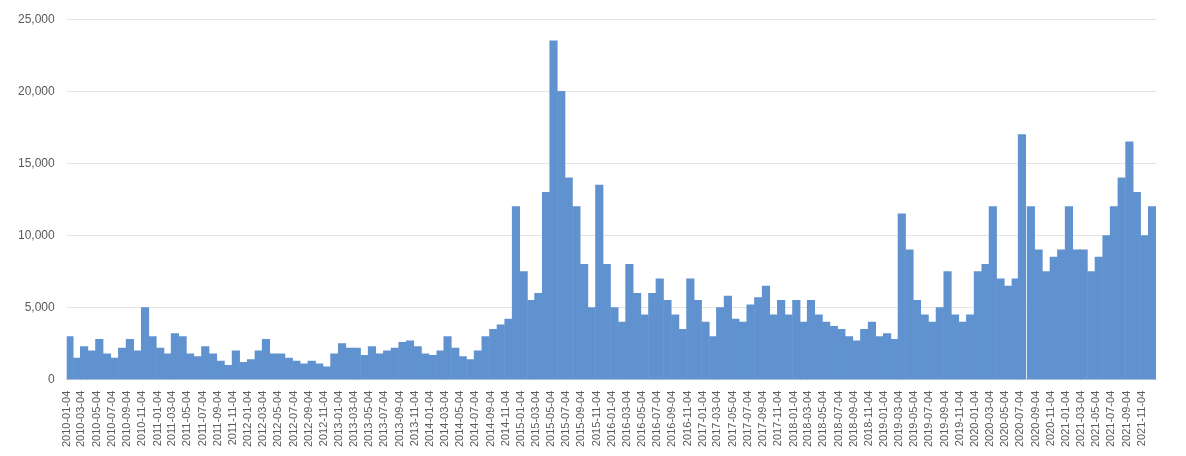  What do you see at coordinates (186, 418) in the screenshot?
I see `x-tick-label: 2011-05-04` at bounding box center [186, 418].